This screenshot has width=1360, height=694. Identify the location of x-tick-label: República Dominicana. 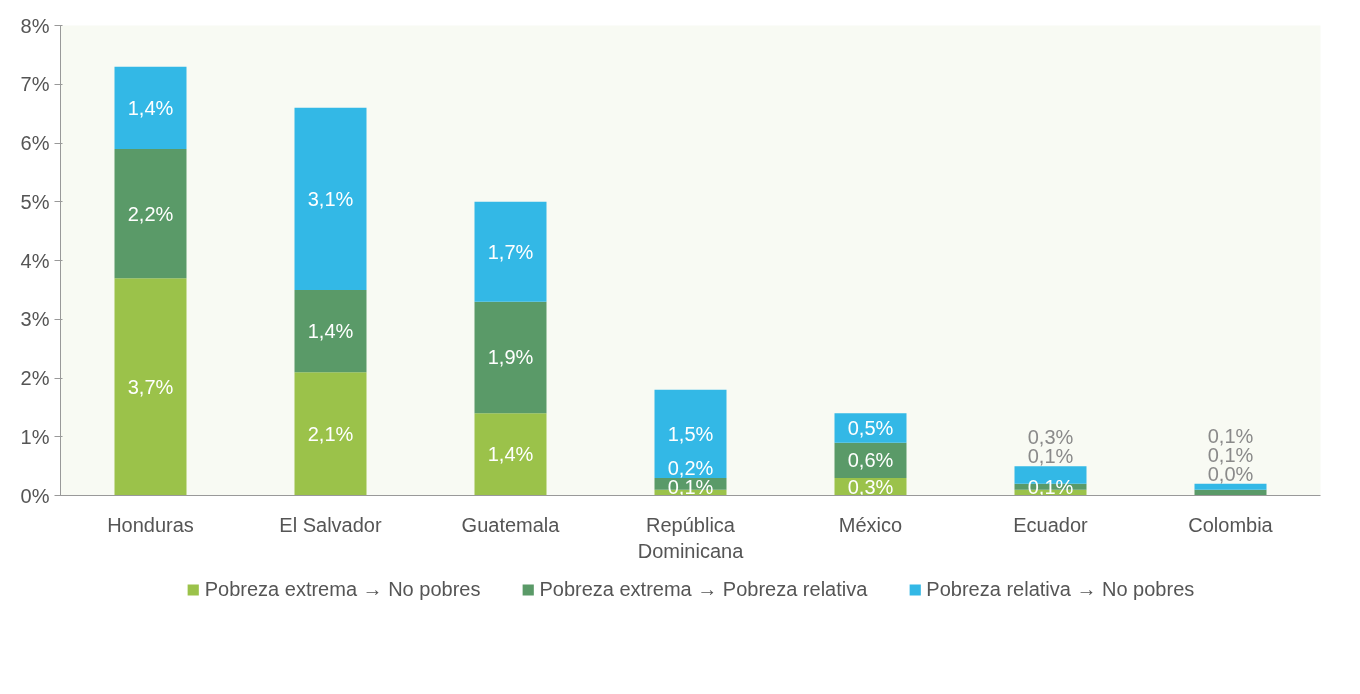
(691, 537).